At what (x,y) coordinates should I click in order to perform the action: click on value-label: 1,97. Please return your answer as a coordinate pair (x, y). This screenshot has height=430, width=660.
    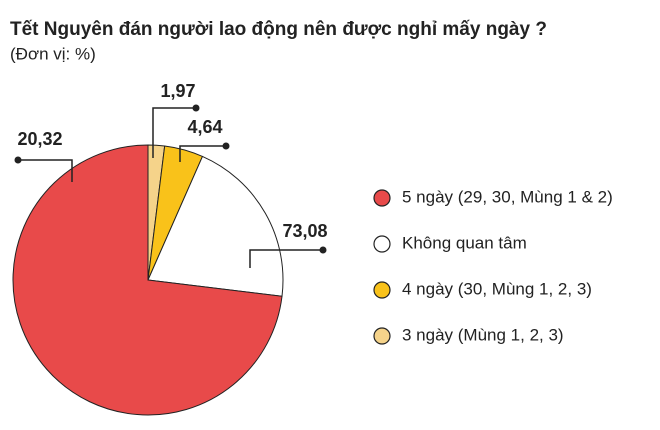
    Looking at the image, I should click on (177, 91).